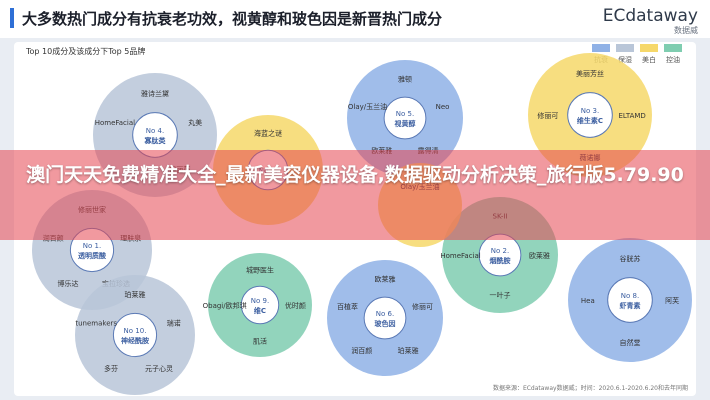  I want to click on brand-label: 一叶子, so click(500, 294).